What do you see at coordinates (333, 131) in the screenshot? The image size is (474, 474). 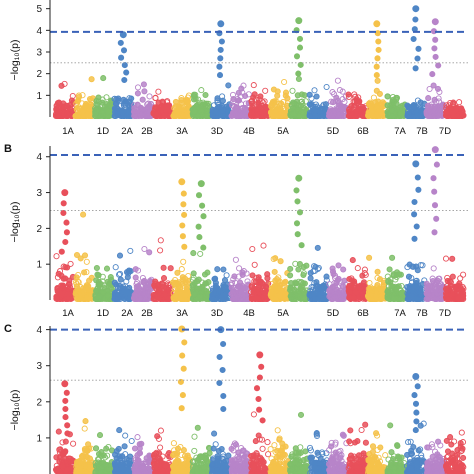 I see `chromosome-label: 5D` at bounding box center [333, 131].